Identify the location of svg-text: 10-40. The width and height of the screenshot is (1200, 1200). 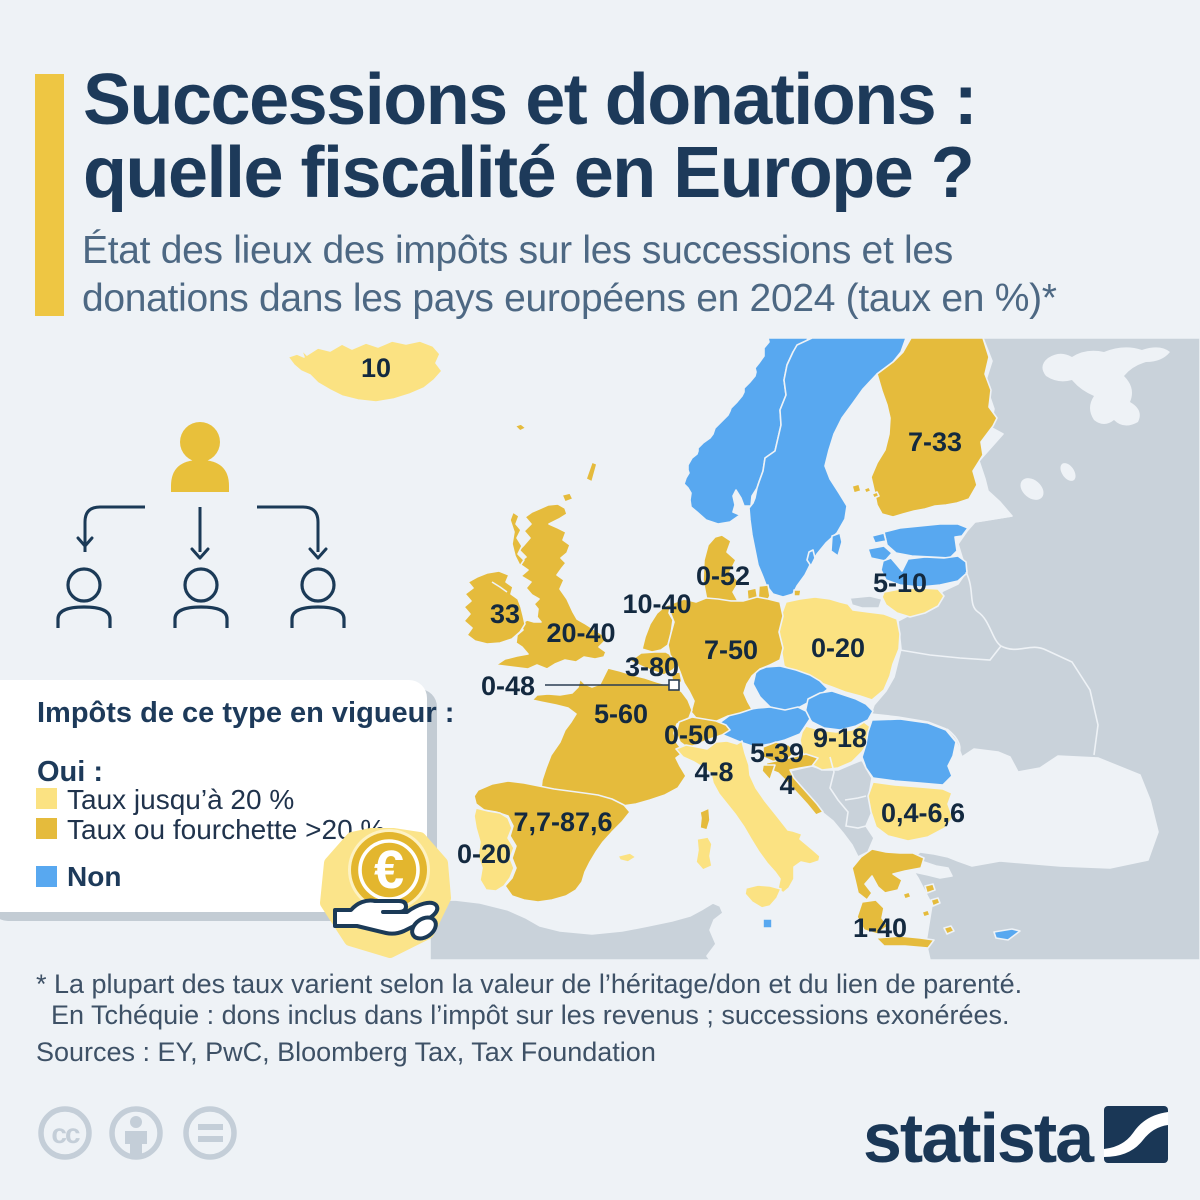
(656, 604).